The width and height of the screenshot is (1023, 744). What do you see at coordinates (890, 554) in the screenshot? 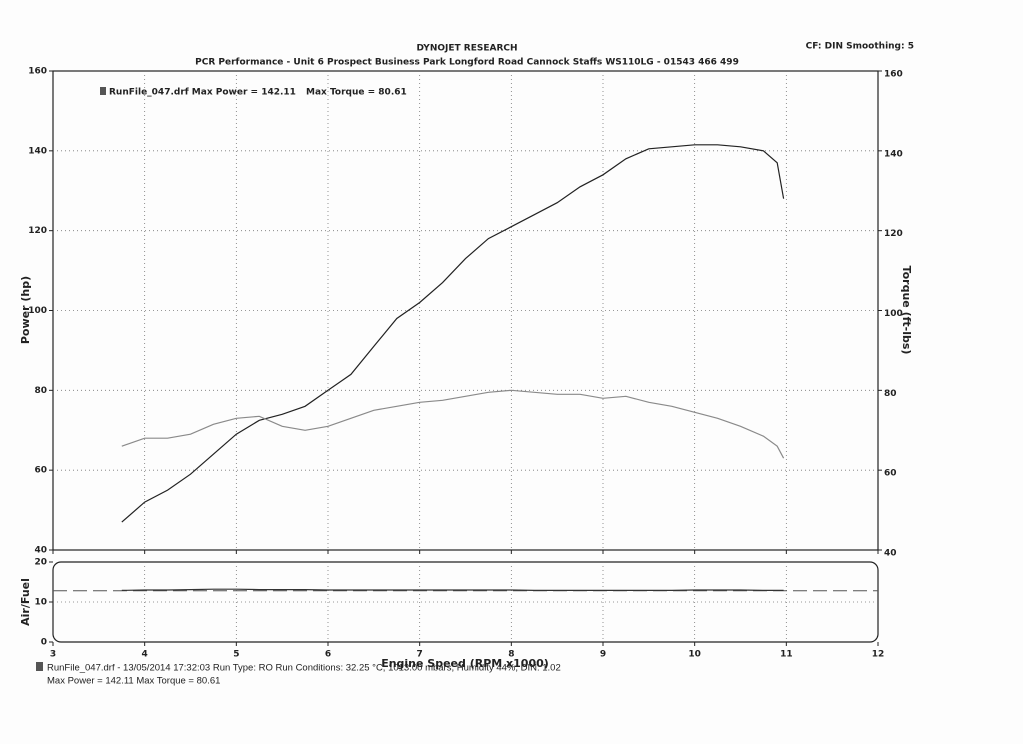
I see `y2-tick-label: 40` at bounding box center [890, 554].